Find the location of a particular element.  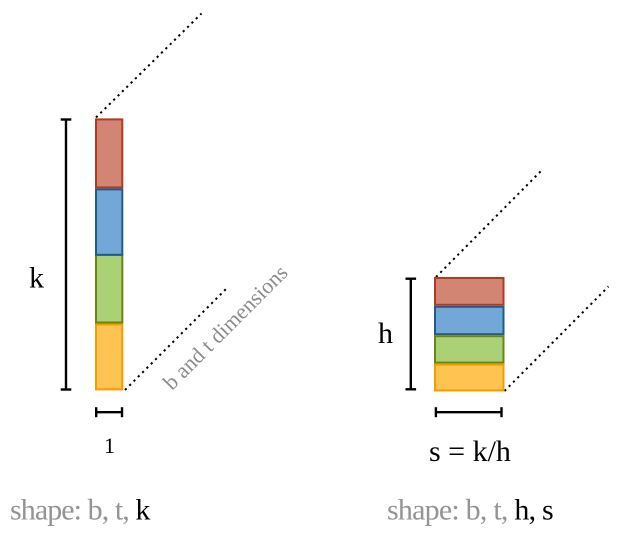

svg-text: s = k/h is located at coordinates (470, 451).